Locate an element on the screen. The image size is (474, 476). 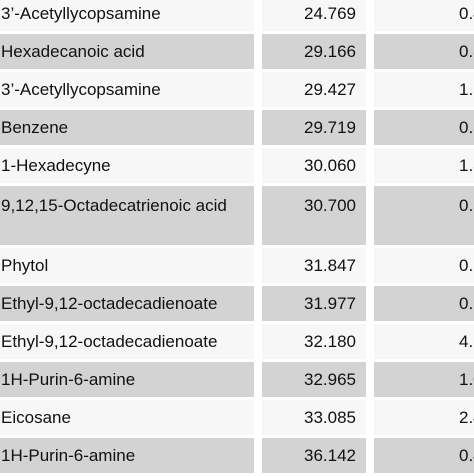
retention-time-value: 29.427 is located at coordinates (330, 89).